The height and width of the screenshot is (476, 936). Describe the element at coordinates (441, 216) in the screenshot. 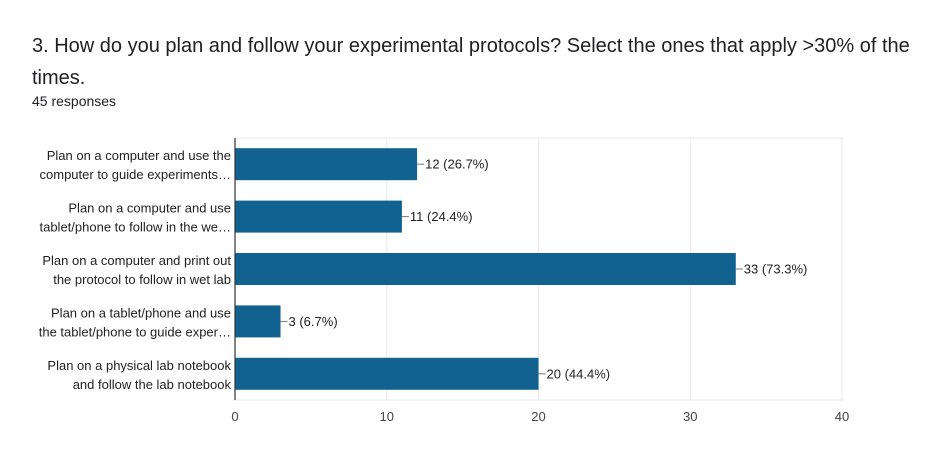

I see `data-label: 11 (24.4%)` at that location.